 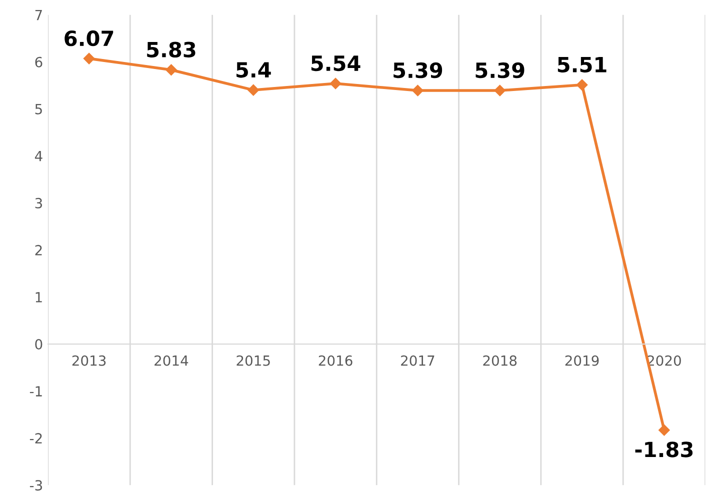 I want to click on y-tick-label: 4, so click(x=38, y=156).